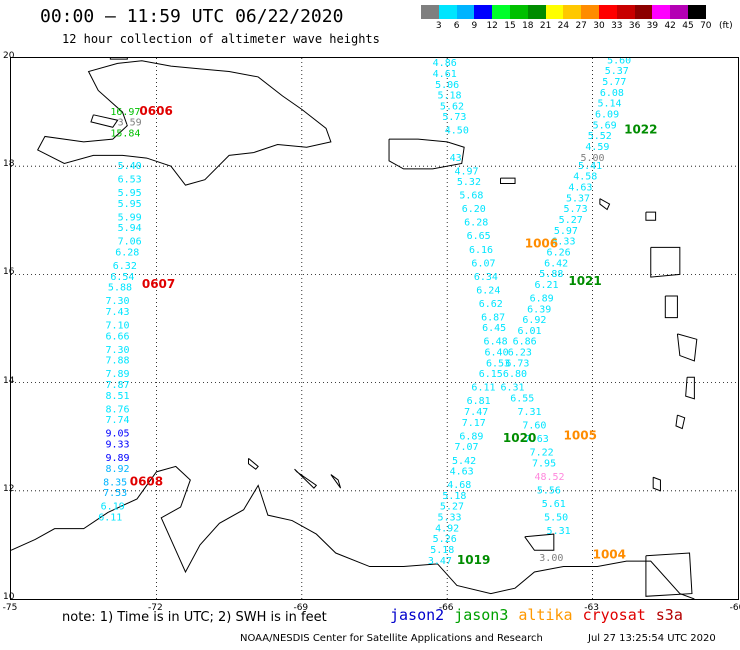 The height and width of the screenshot is (650, 740). Describe the element at coordinates (520, 353) in the screenshot. I see `wave-height-value: 6.23` at that location.